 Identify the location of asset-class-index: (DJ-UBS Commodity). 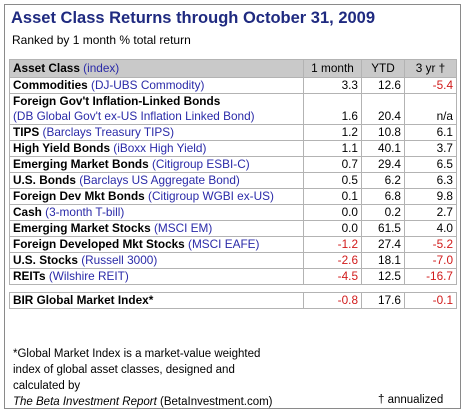
(148, 85).